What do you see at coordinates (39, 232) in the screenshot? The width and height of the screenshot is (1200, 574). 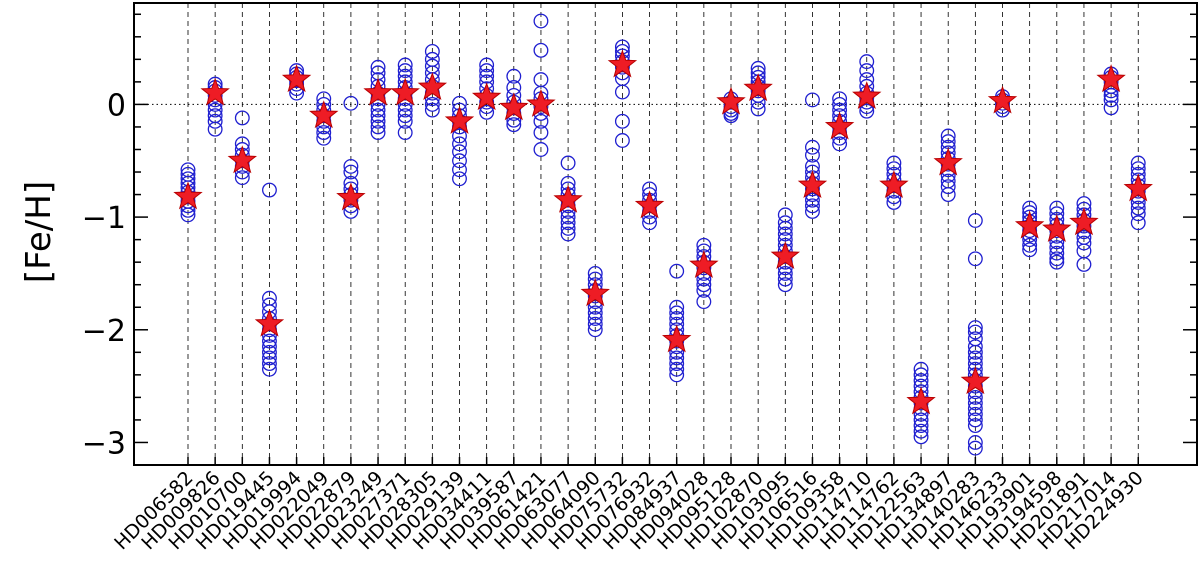 I see `y-axis-label: [Fe/H]` at bounding box center [39, 232].